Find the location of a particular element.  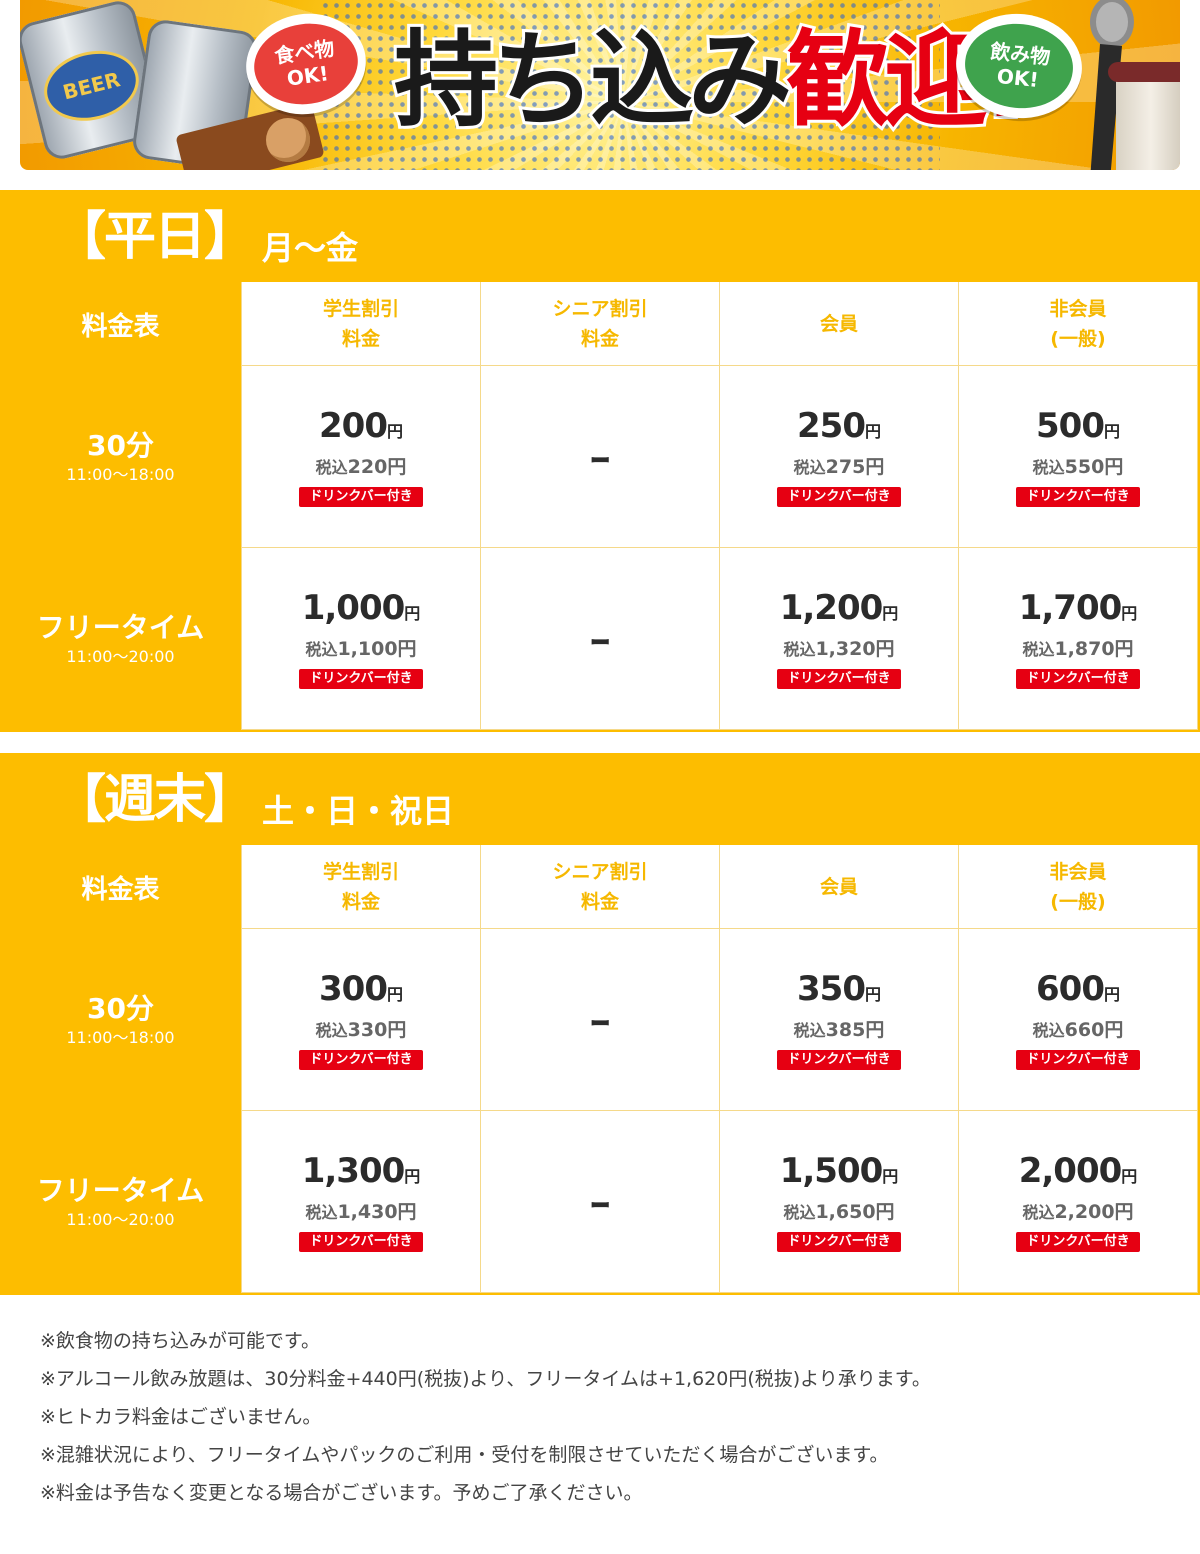

column-header-label: 学生割引 料金 is located at coordinates (360, 323).